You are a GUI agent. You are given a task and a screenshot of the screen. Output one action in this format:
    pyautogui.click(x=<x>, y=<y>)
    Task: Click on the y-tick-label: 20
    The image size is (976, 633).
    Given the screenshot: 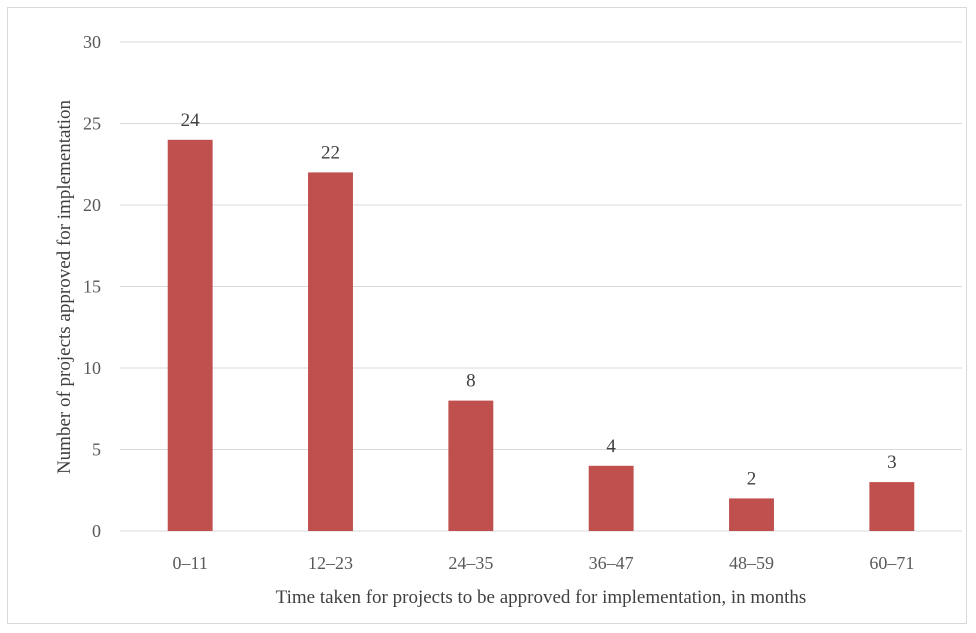 What is the action you would take?
    pyautogui.click(x=92, y=205)
    